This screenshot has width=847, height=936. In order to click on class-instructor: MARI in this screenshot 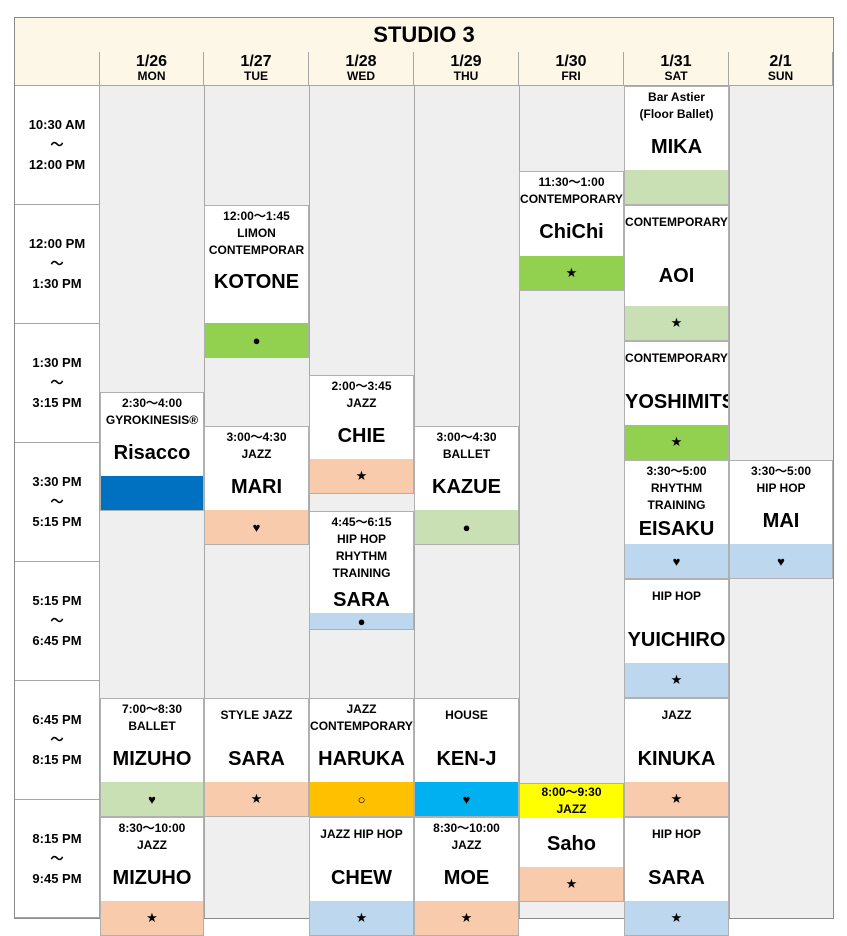, I will do `click(256, 487)`.